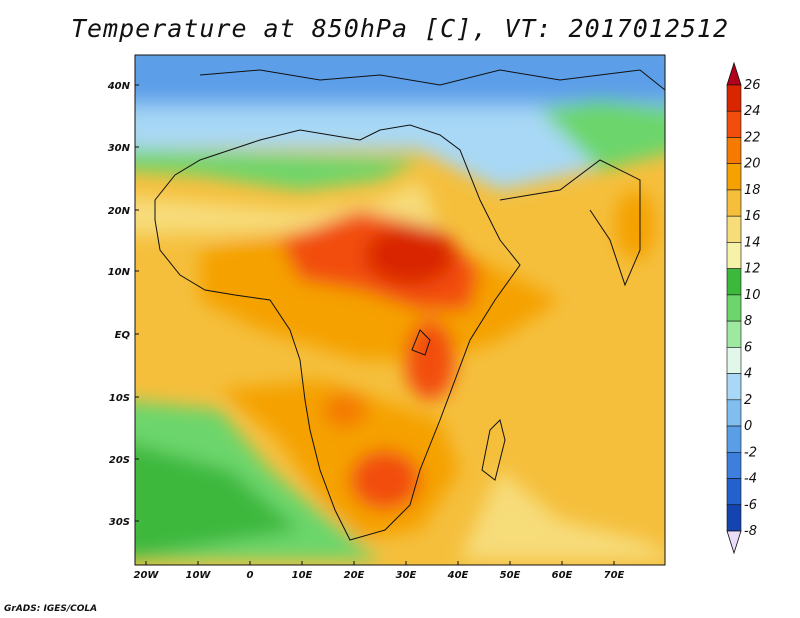 Image resolution: width=800 pixels, height=618 pixels. What do you see at coordinates (752, 190) in the screenshot?
I see `colorbar-level-label: 18` at bounding box center [752, 190].